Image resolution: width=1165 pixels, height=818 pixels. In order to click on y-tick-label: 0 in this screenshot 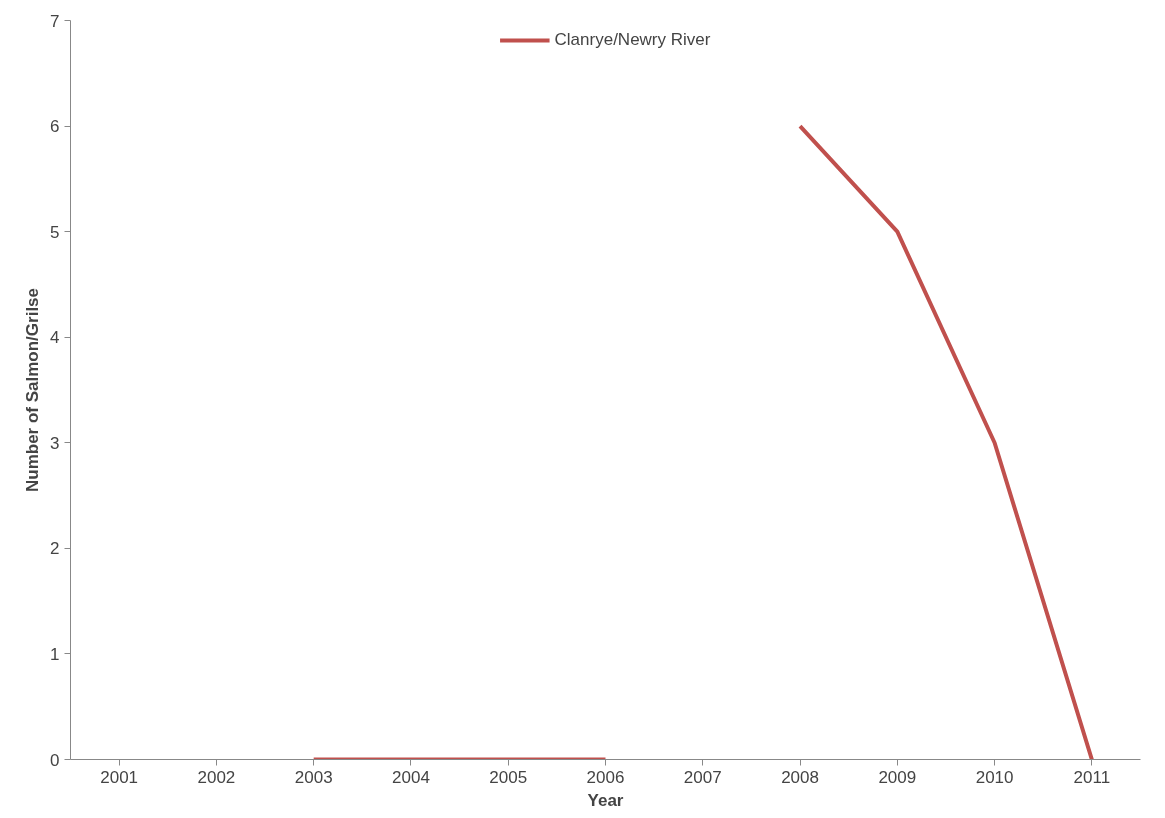, I will do `click(55, 760)`.